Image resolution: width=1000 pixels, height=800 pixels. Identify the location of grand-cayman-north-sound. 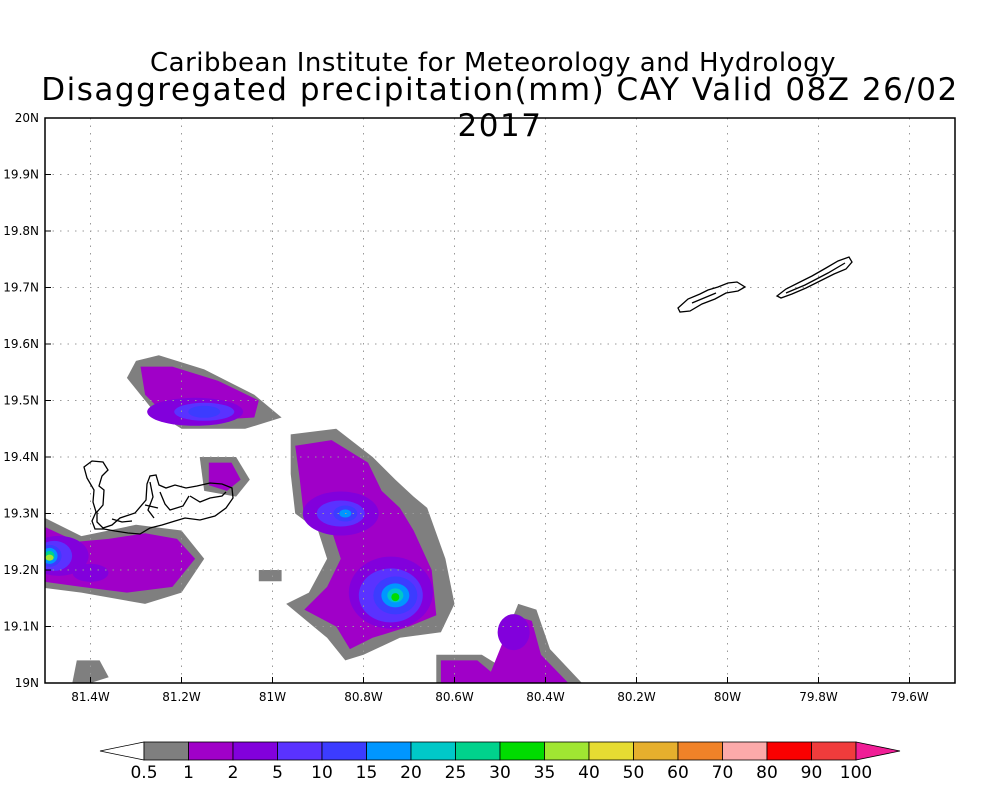
(169, 502).